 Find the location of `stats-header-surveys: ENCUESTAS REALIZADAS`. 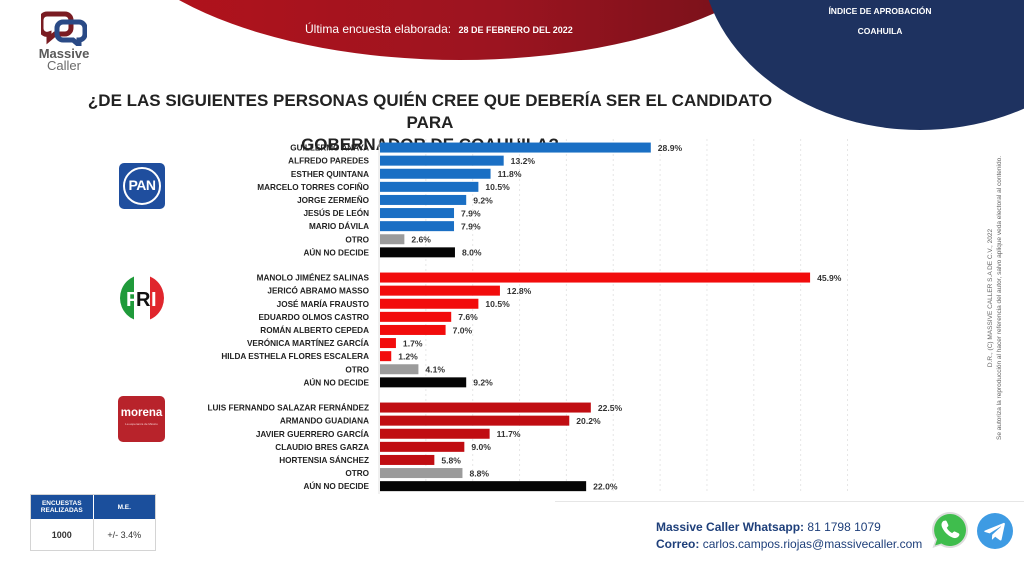

stats-header-surveys: ENCUESTAS REALIZADAS is located at coordinates (62, 507).